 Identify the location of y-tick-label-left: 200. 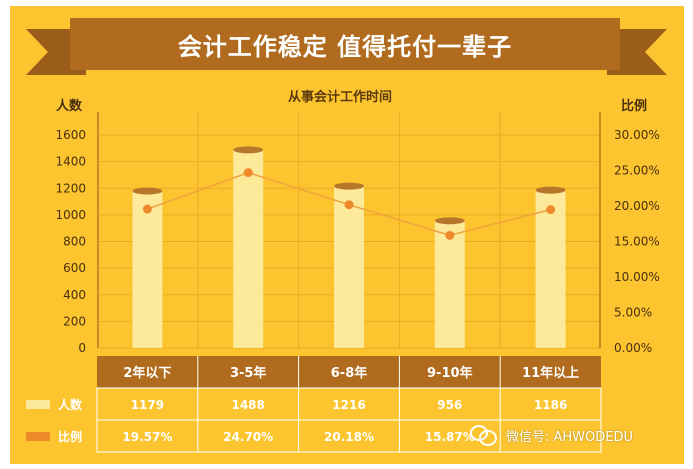
(74, 321).